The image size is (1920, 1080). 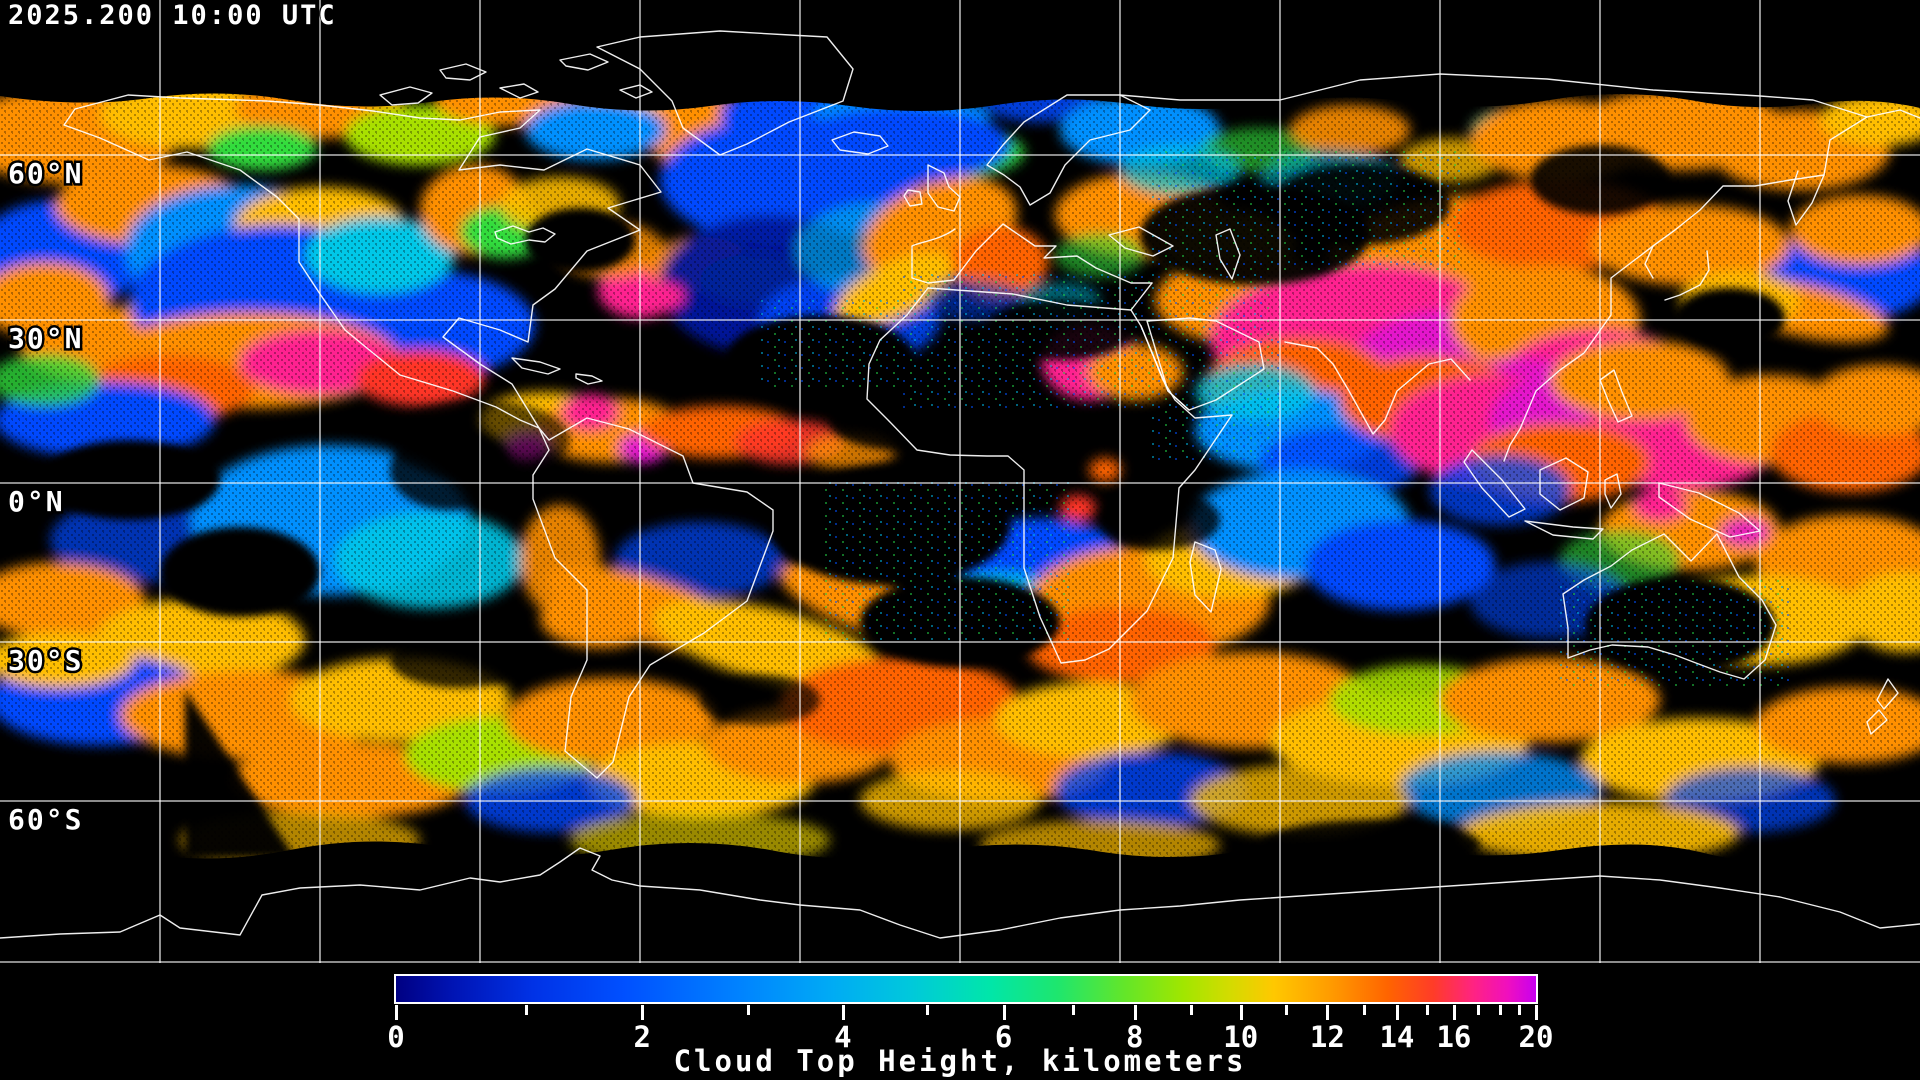 I want to click on colorbar-tick-label-20: 20, so click(x=1536, y=1037).